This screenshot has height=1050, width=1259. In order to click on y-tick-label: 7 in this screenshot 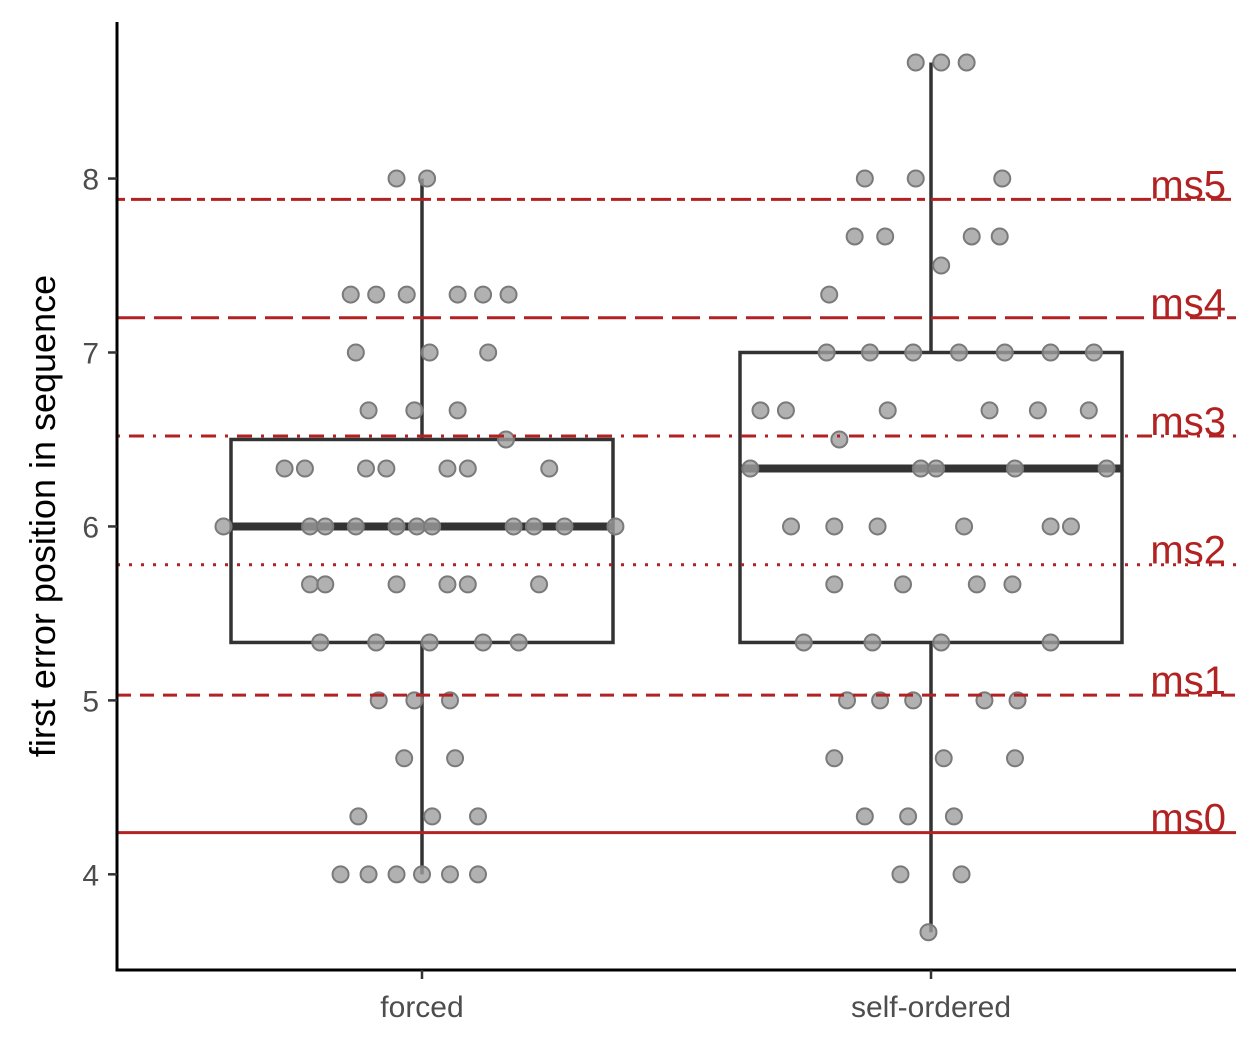, I will do `click(90, 353)`.